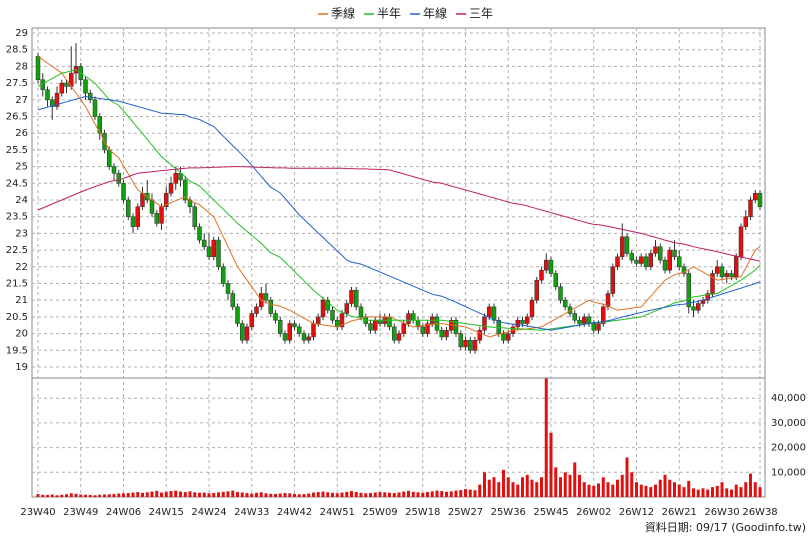  What do you see at coordinates (481, 14) in the screenshot?
I see `legend-label: 三年` at bounding box center [481, 14].